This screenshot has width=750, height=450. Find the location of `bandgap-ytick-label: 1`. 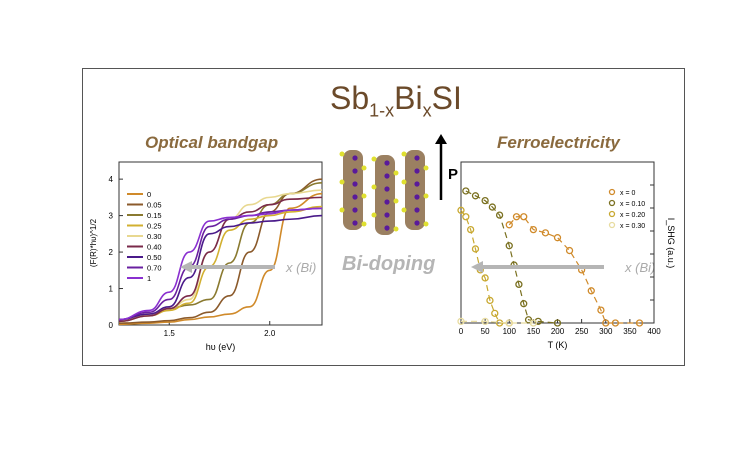

bandgap-ytick-label: 1 is located at coordinates (111, 289).